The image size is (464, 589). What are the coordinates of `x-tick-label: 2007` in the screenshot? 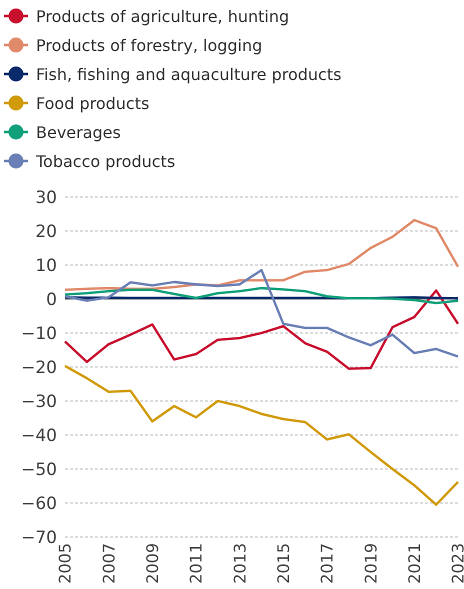 It's located at (108, 563).